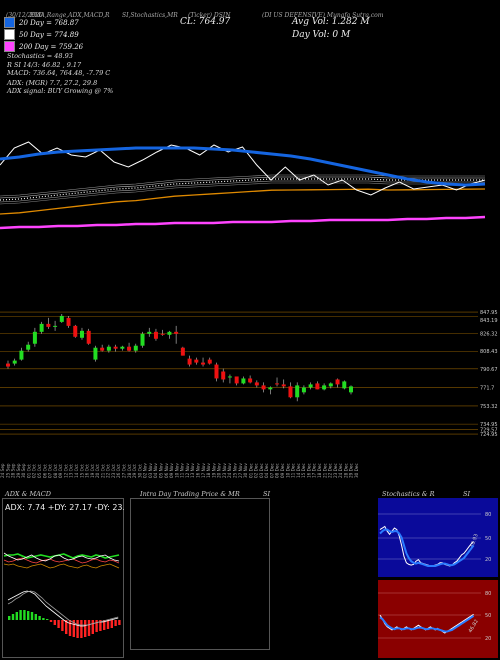 Image resolution: width=500 pixels, height=660 pixels. What do you see at coordinates (28, 471) in the screenshot?
I see `date-tick-label: 01 Oct` at bounding box center [28, 471].